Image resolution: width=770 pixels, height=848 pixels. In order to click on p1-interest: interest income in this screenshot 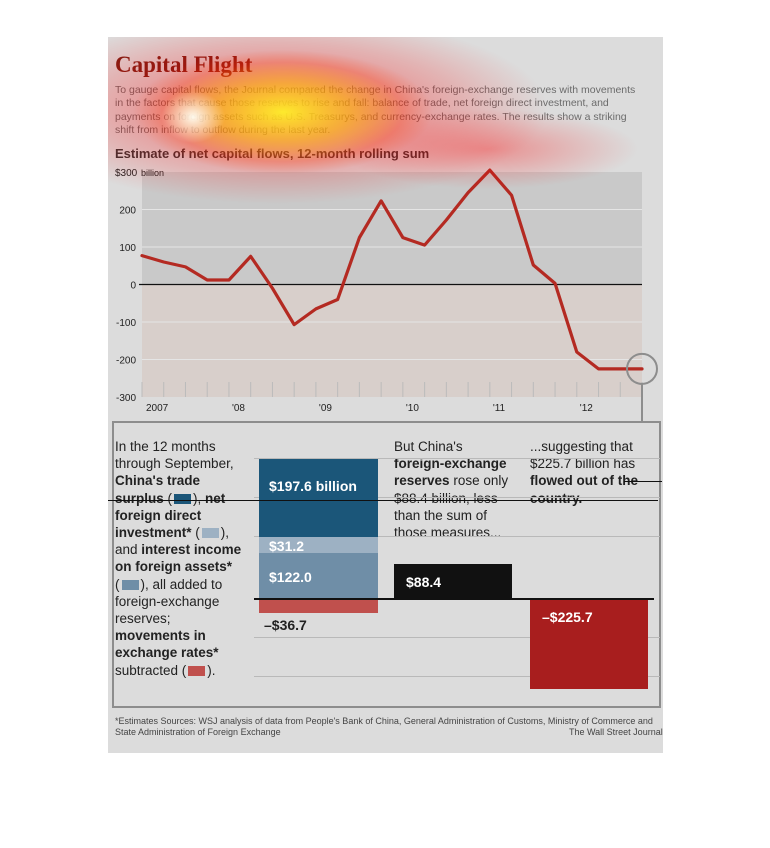, I will do `click(191, 550)`.